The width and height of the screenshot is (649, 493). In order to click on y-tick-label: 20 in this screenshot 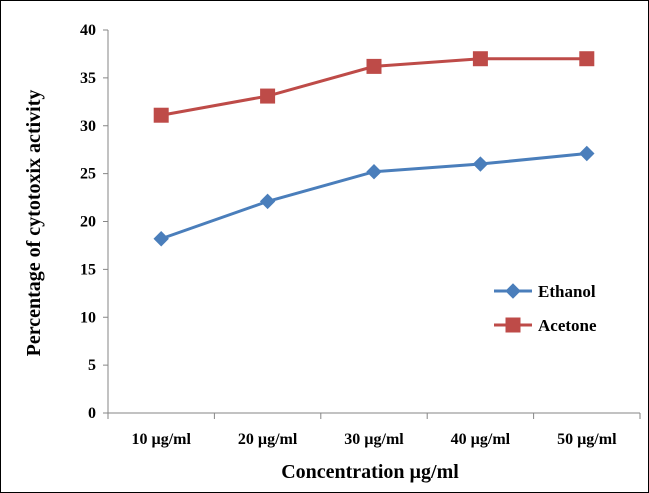, I will do `click(88, 222)`.